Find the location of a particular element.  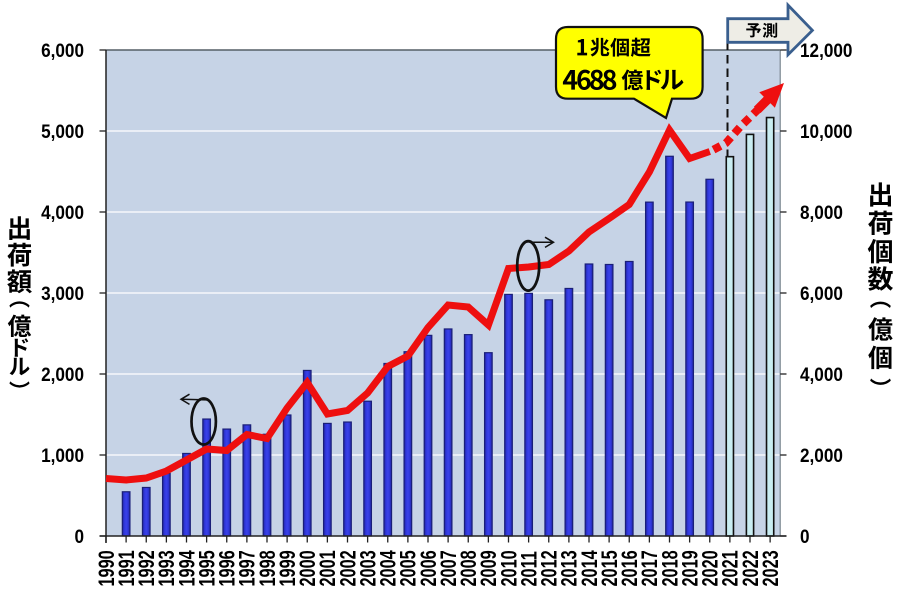

svg-text: 2020 is located at coordinates (710, 568).